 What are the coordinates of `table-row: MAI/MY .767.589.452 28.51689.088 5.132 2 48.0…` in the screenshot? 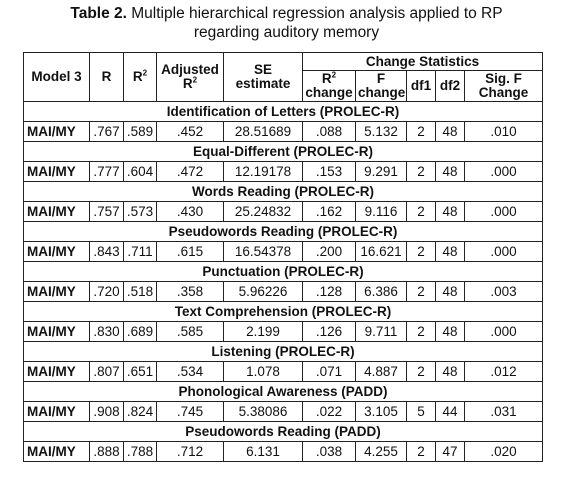 It's located at (283, 131).